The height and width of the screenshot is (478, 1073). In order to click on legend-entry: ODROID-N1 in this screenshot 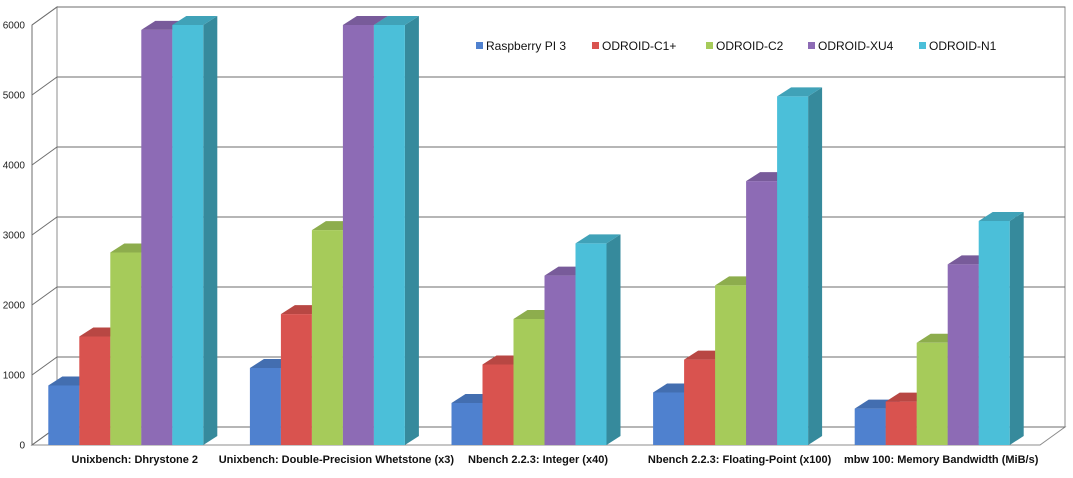, I will do `click(958, 46)`.